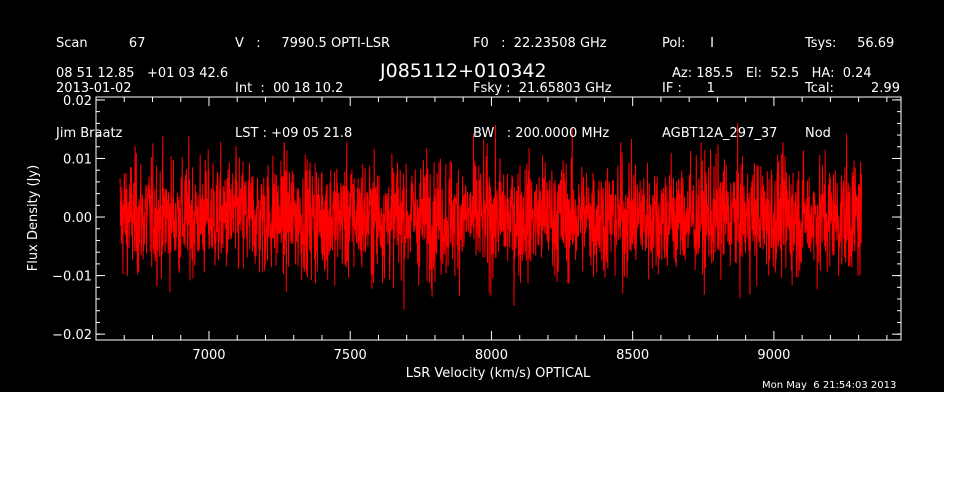 The width and height of the screenshot is (962, 490). Describe the element at coordinates (77, 159) in the screenshot. I see `y-tick-label: 0.01` at that location.